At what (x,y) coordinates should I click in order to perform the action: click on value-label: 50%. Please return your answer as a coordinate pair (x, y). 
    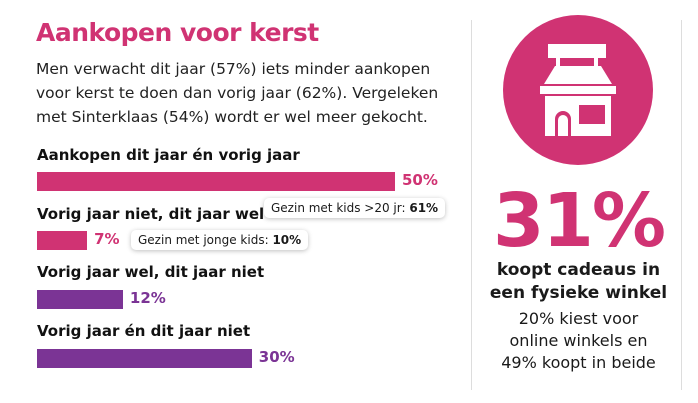
    Looking at the image, I should click on (420, 180).